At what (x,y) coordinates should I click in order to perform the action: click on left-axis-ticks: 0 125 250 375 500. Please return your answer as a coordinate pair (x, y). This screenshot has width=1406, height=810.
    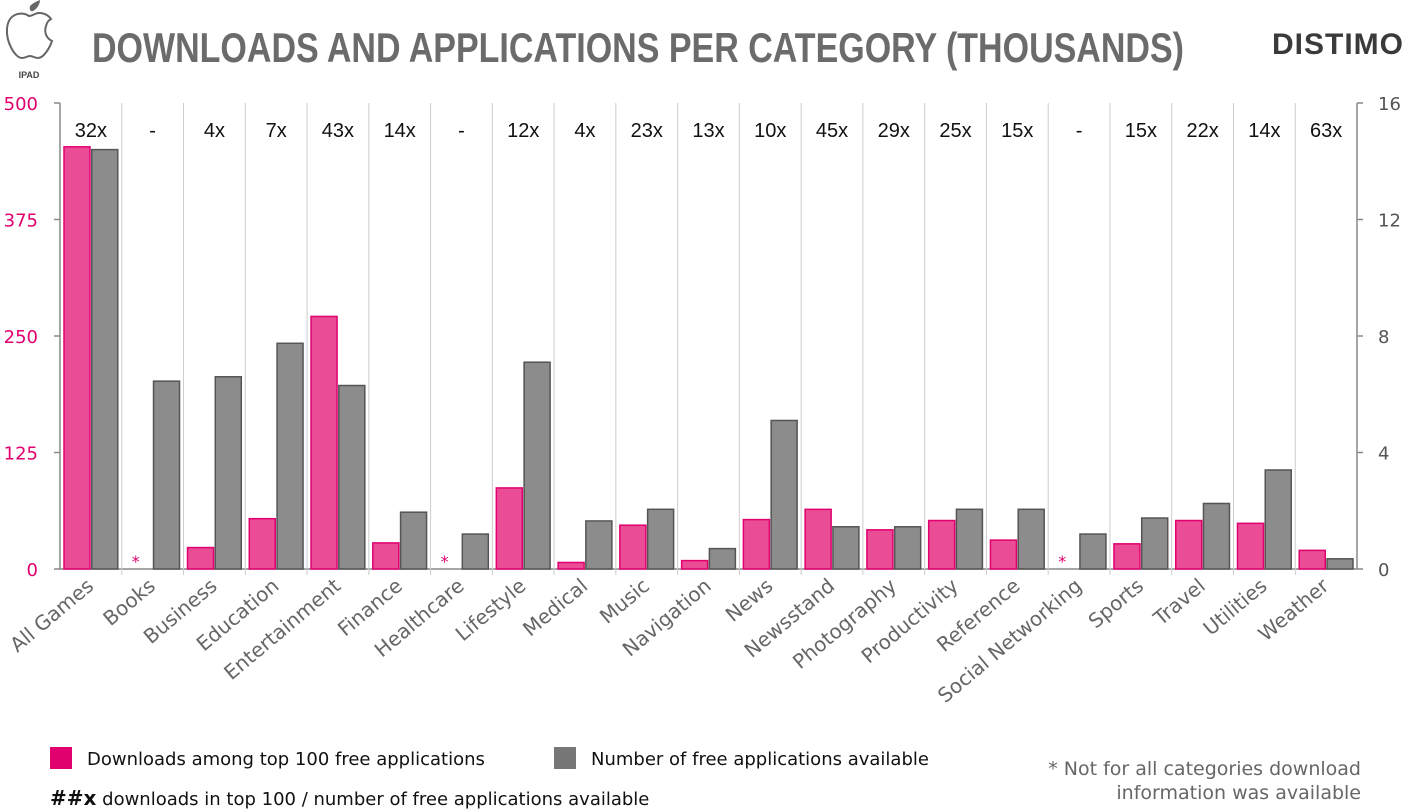
    Looking at the image, I should click on (32, 337).